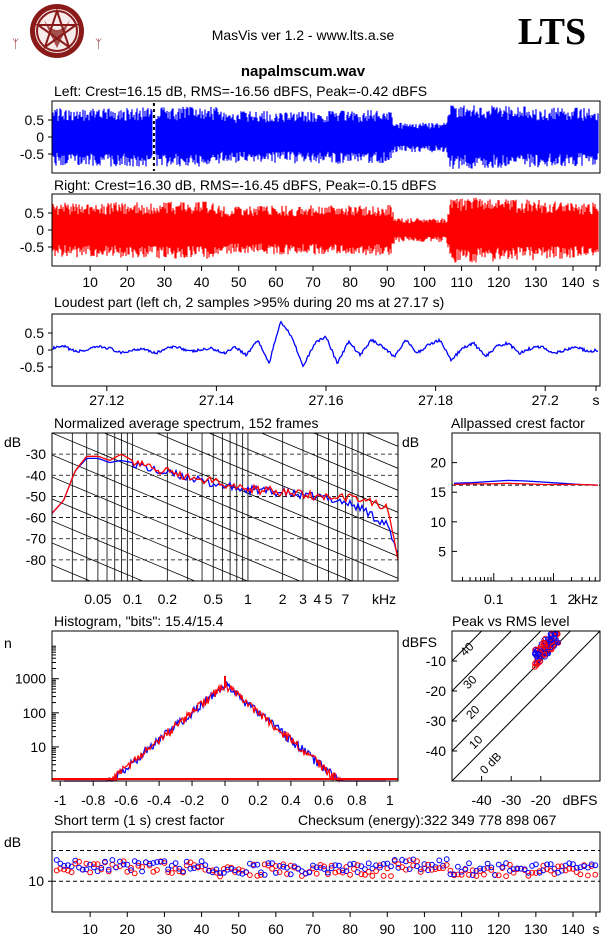 The image size is (606, 946). What do you see at coordinates (213, 599) in the screenshot?
I see `xtick-label: 0.5` at bounding box center [213, 599].